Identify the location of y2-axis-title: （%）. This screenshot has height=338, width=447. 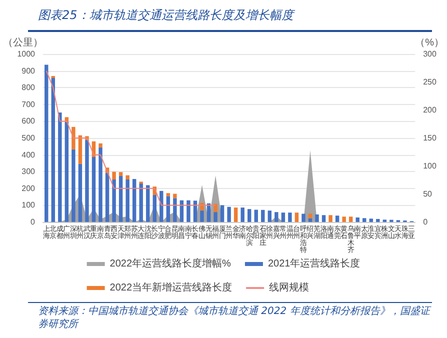
(429, 43).